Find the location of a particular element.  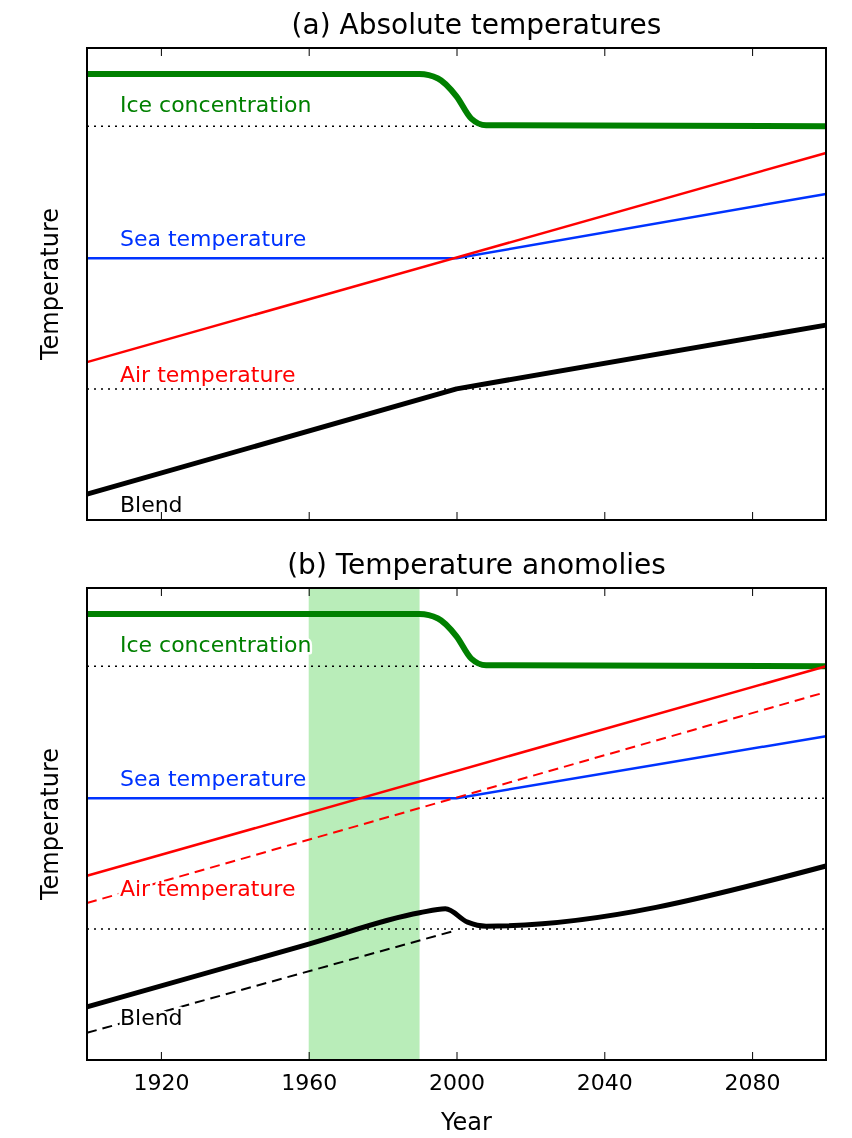

x-tick-label: 1960 is located at coordinates (309, 1082).